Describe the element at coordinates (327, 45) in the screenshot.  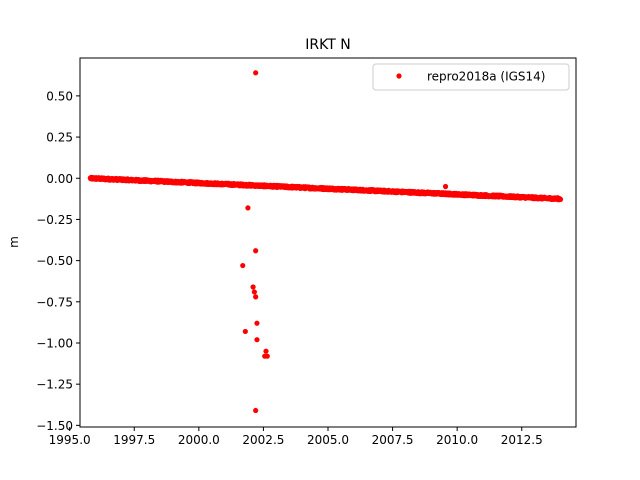
I see `chart-title: IRKT N` at that location.